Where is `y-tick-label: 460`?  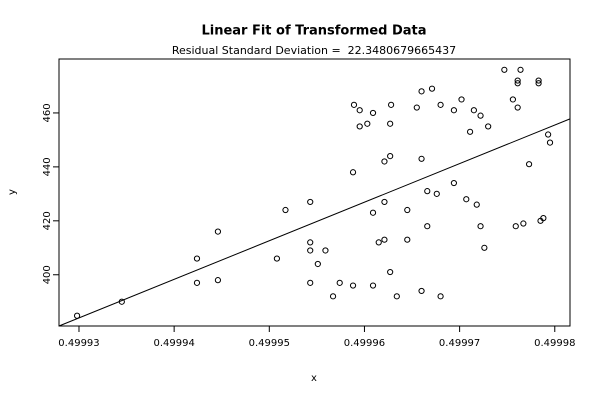 y-tick-label: 460 is located at coordinates (47, 112).